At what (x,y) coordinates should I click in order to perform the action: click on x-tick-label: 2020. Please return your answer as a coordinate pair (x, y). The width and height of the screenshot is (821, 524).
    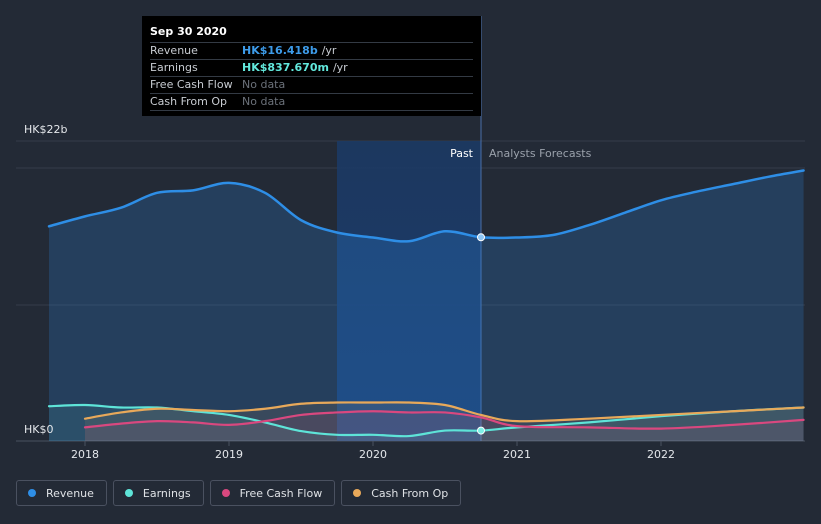
    Looking at the image, I should click on (373, 454).